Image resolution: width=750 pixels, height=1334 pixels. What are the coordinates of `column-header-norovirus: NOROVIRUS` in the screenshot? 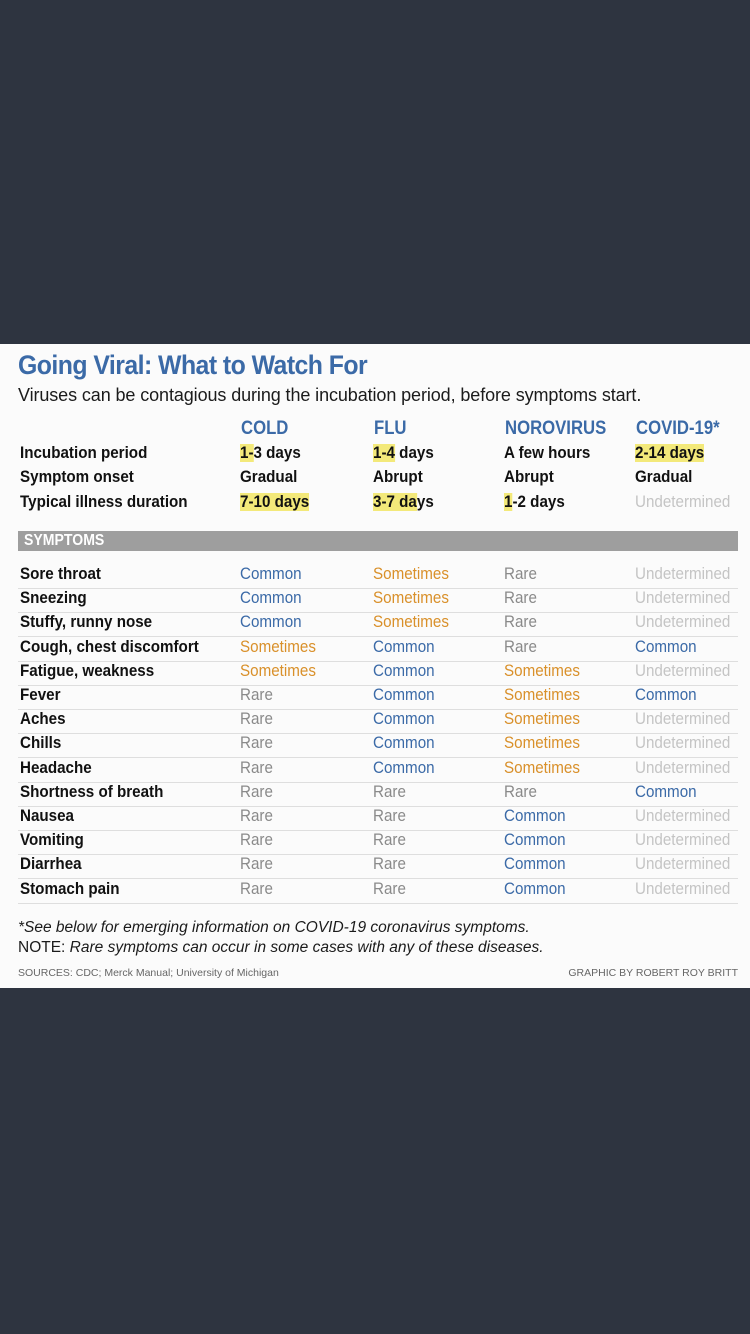 It's located at (556, 428).